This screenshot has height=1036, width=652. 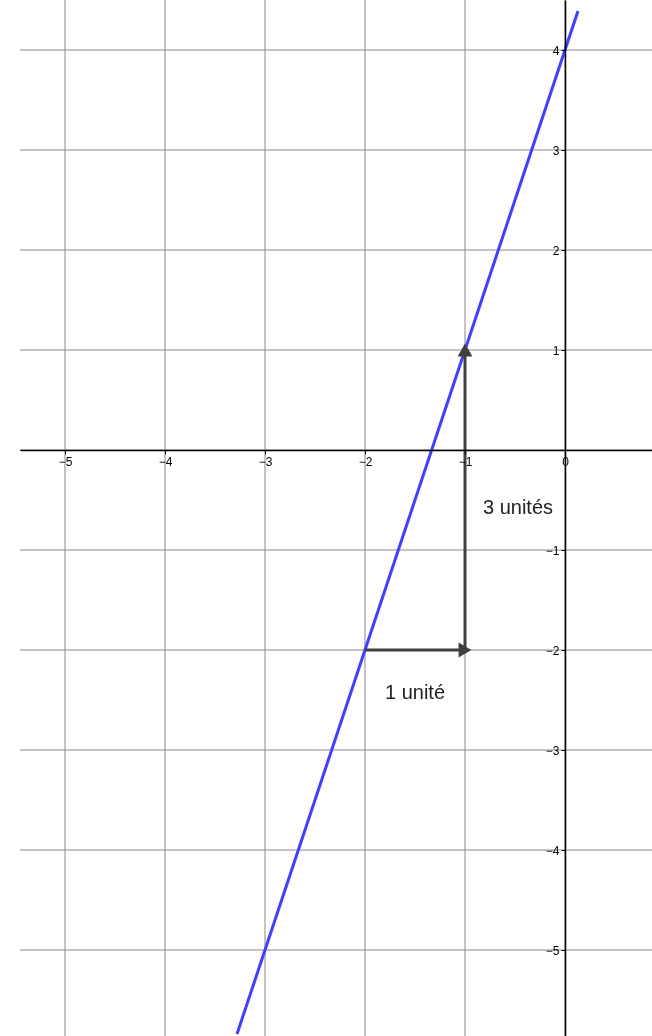 I want to click on x-tick-label: −3, so click(x=265, y=461).